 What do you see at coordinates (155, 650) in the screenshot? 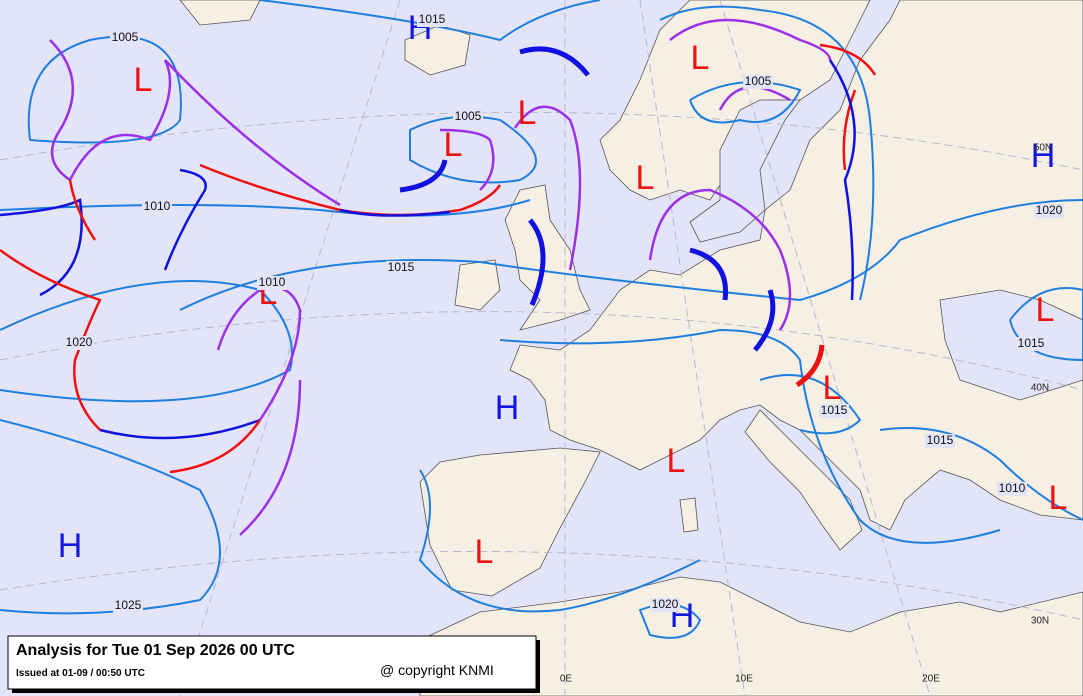
I see `title: Analysis for Tue 01 Sep 2026 00 UTC` at bounding box center [155, 650].